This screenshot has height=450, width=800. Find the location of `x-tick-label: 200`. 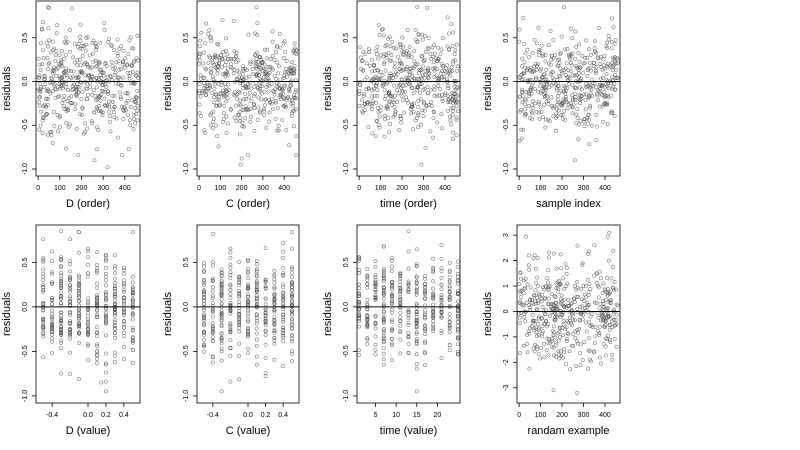

x-tick-label: 200 is located at coordinates (562, 188).